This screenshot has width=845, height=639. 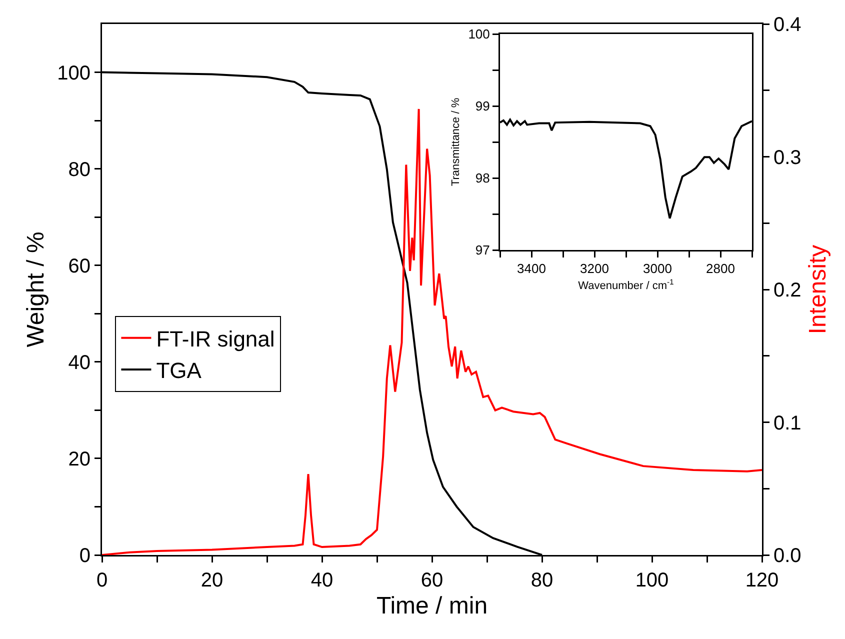 I want to click on x-tick-label: 80, so click(x=542, y=581).